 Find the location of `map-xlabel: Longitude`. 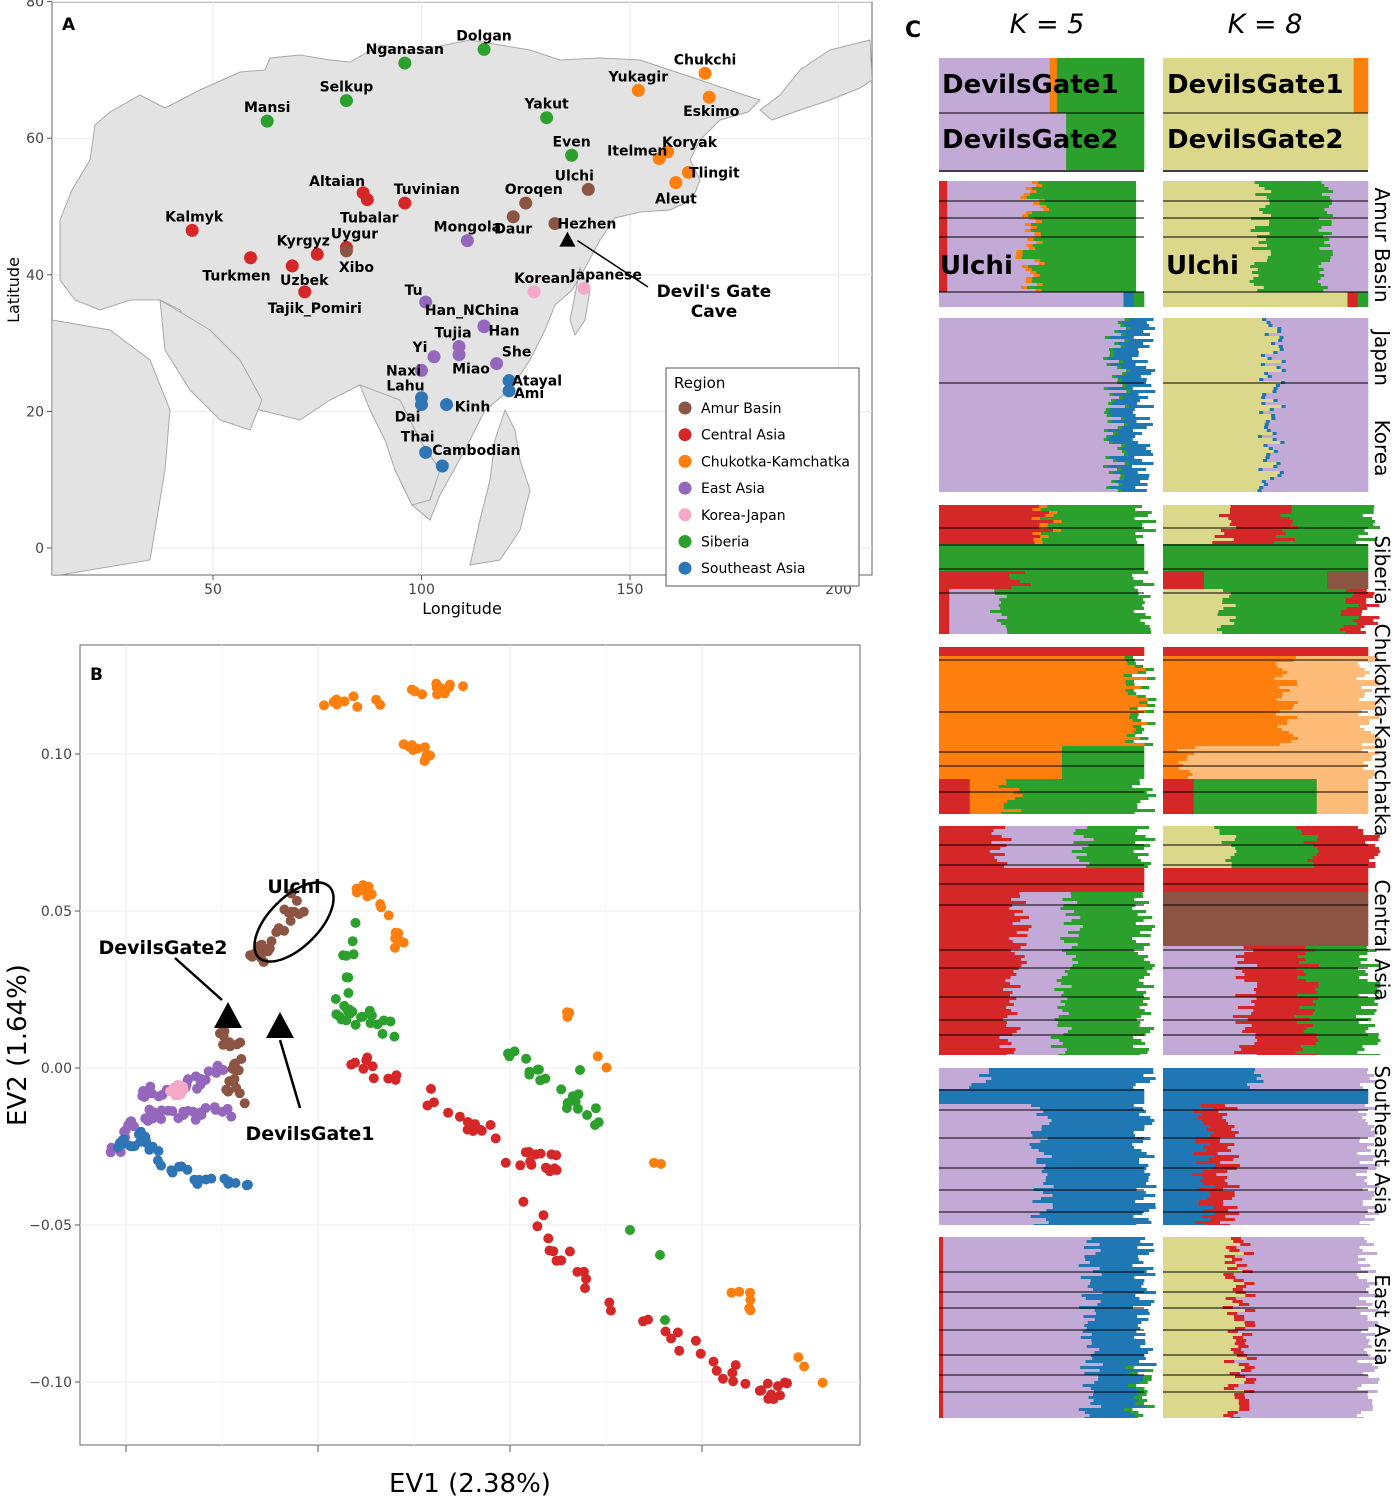

map-xlabel: Longitude is located at coordinates (462, 608).